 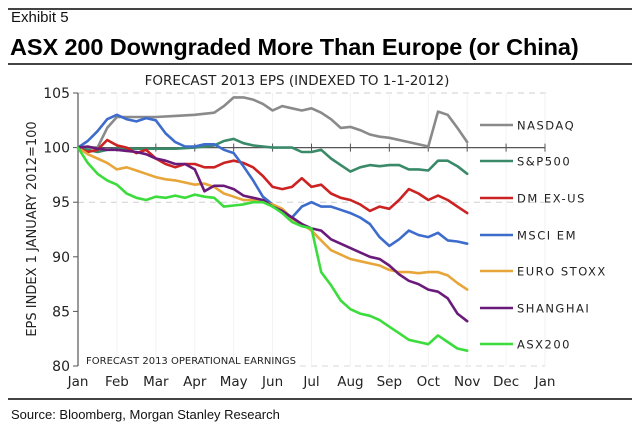 I want to click on series-line-s-p500, so click(x=272, y=156).